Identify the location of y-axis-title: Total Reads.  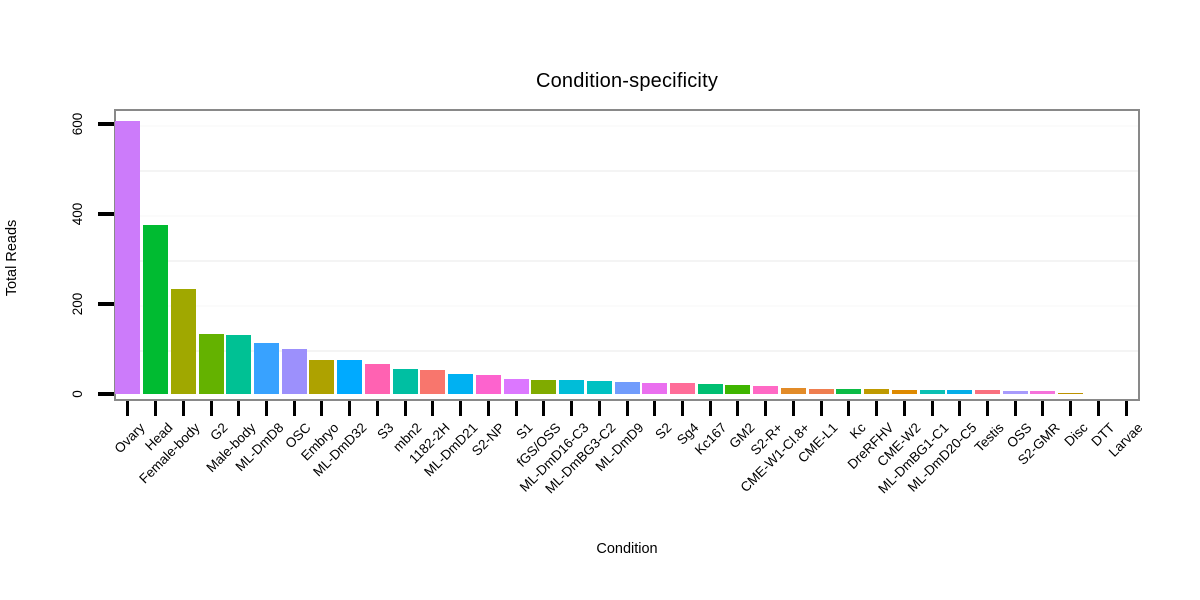
(12, 258).